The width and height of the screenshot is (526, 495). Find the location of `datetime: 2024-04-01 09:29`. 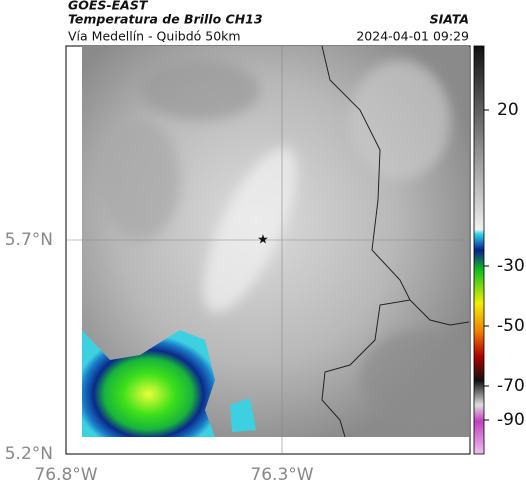

datetime: 2024-04-01 09:29 is located at coordinates (412, 36).